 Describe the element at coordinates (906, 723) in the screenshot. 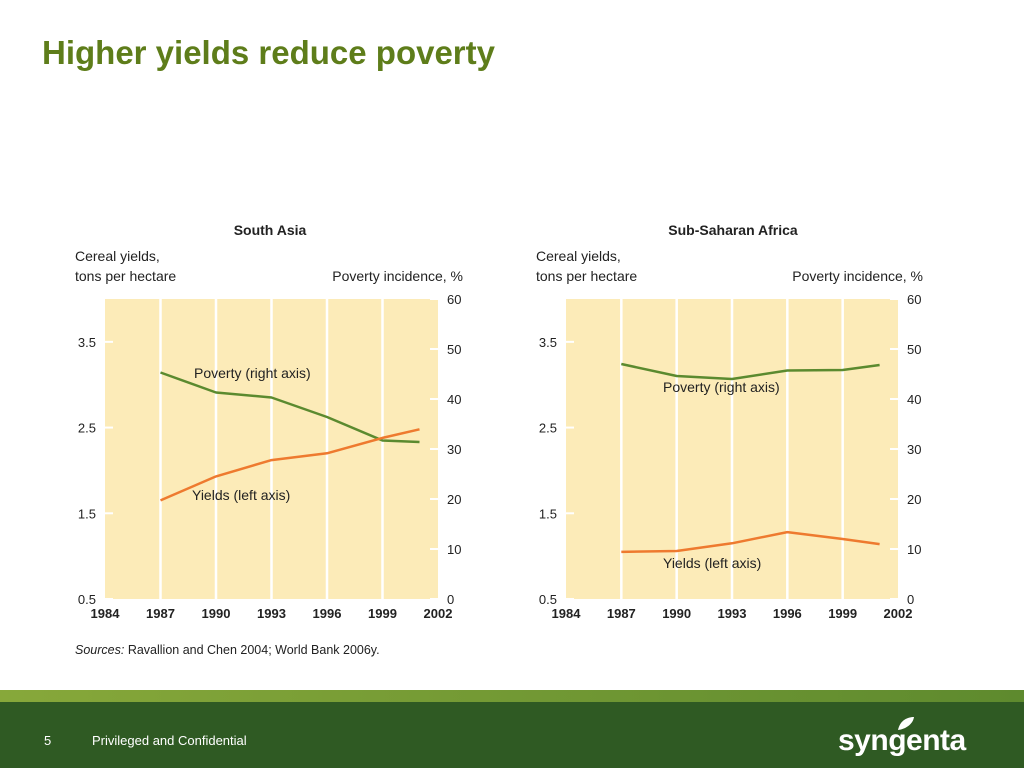

I see `leaf-icon` at that location.